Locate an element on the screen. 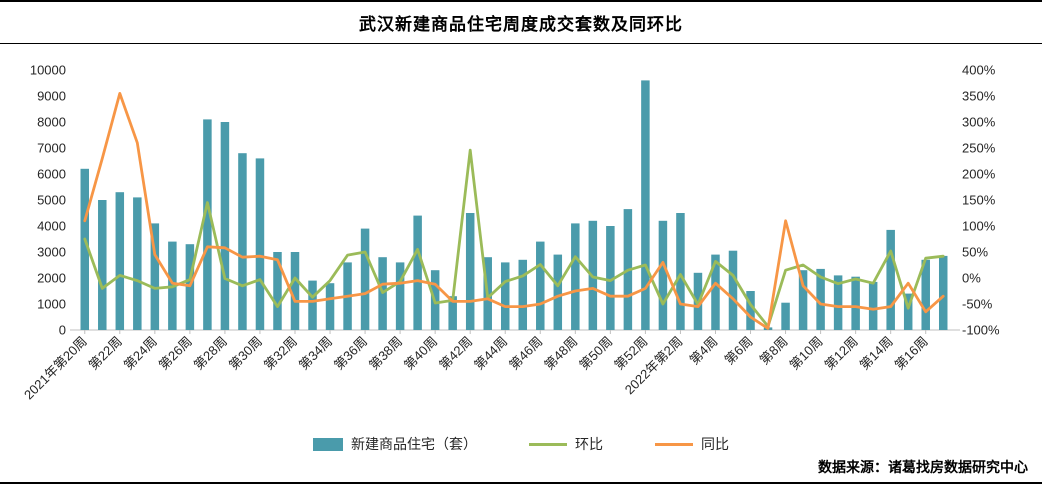 This screenshot has height=484, width=1042. right-axis-label: 300% is located at coordinates (979, 122).